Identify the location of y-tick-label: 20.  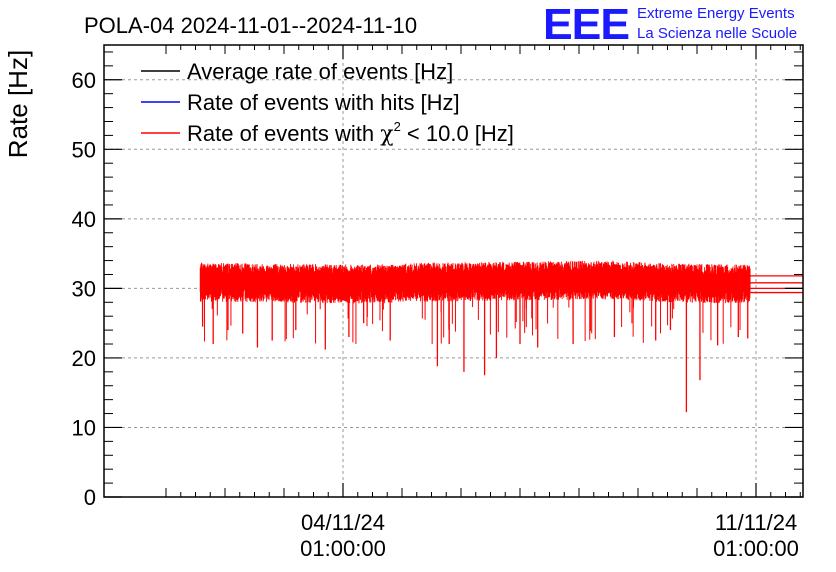
(84, 358).